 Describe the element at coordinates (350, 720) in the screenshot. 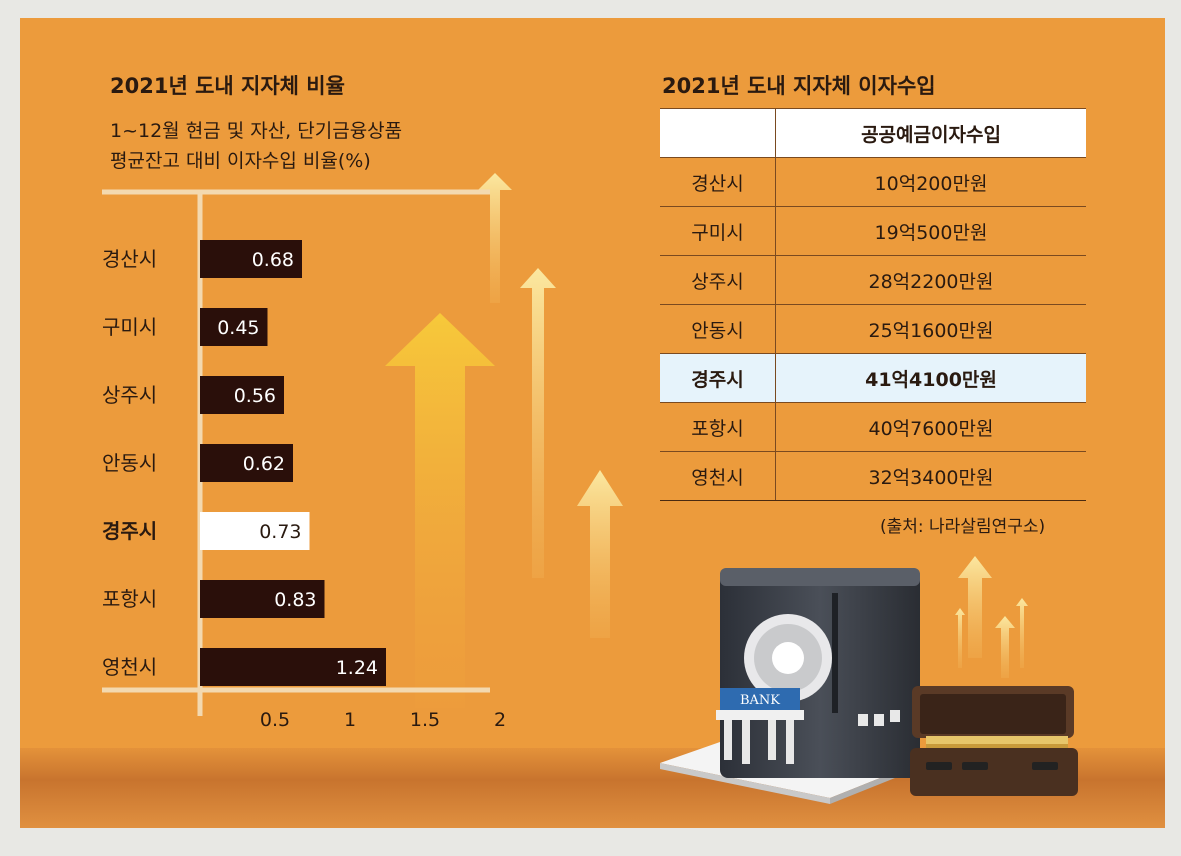

I see `x-tick-label: 1` at that location.